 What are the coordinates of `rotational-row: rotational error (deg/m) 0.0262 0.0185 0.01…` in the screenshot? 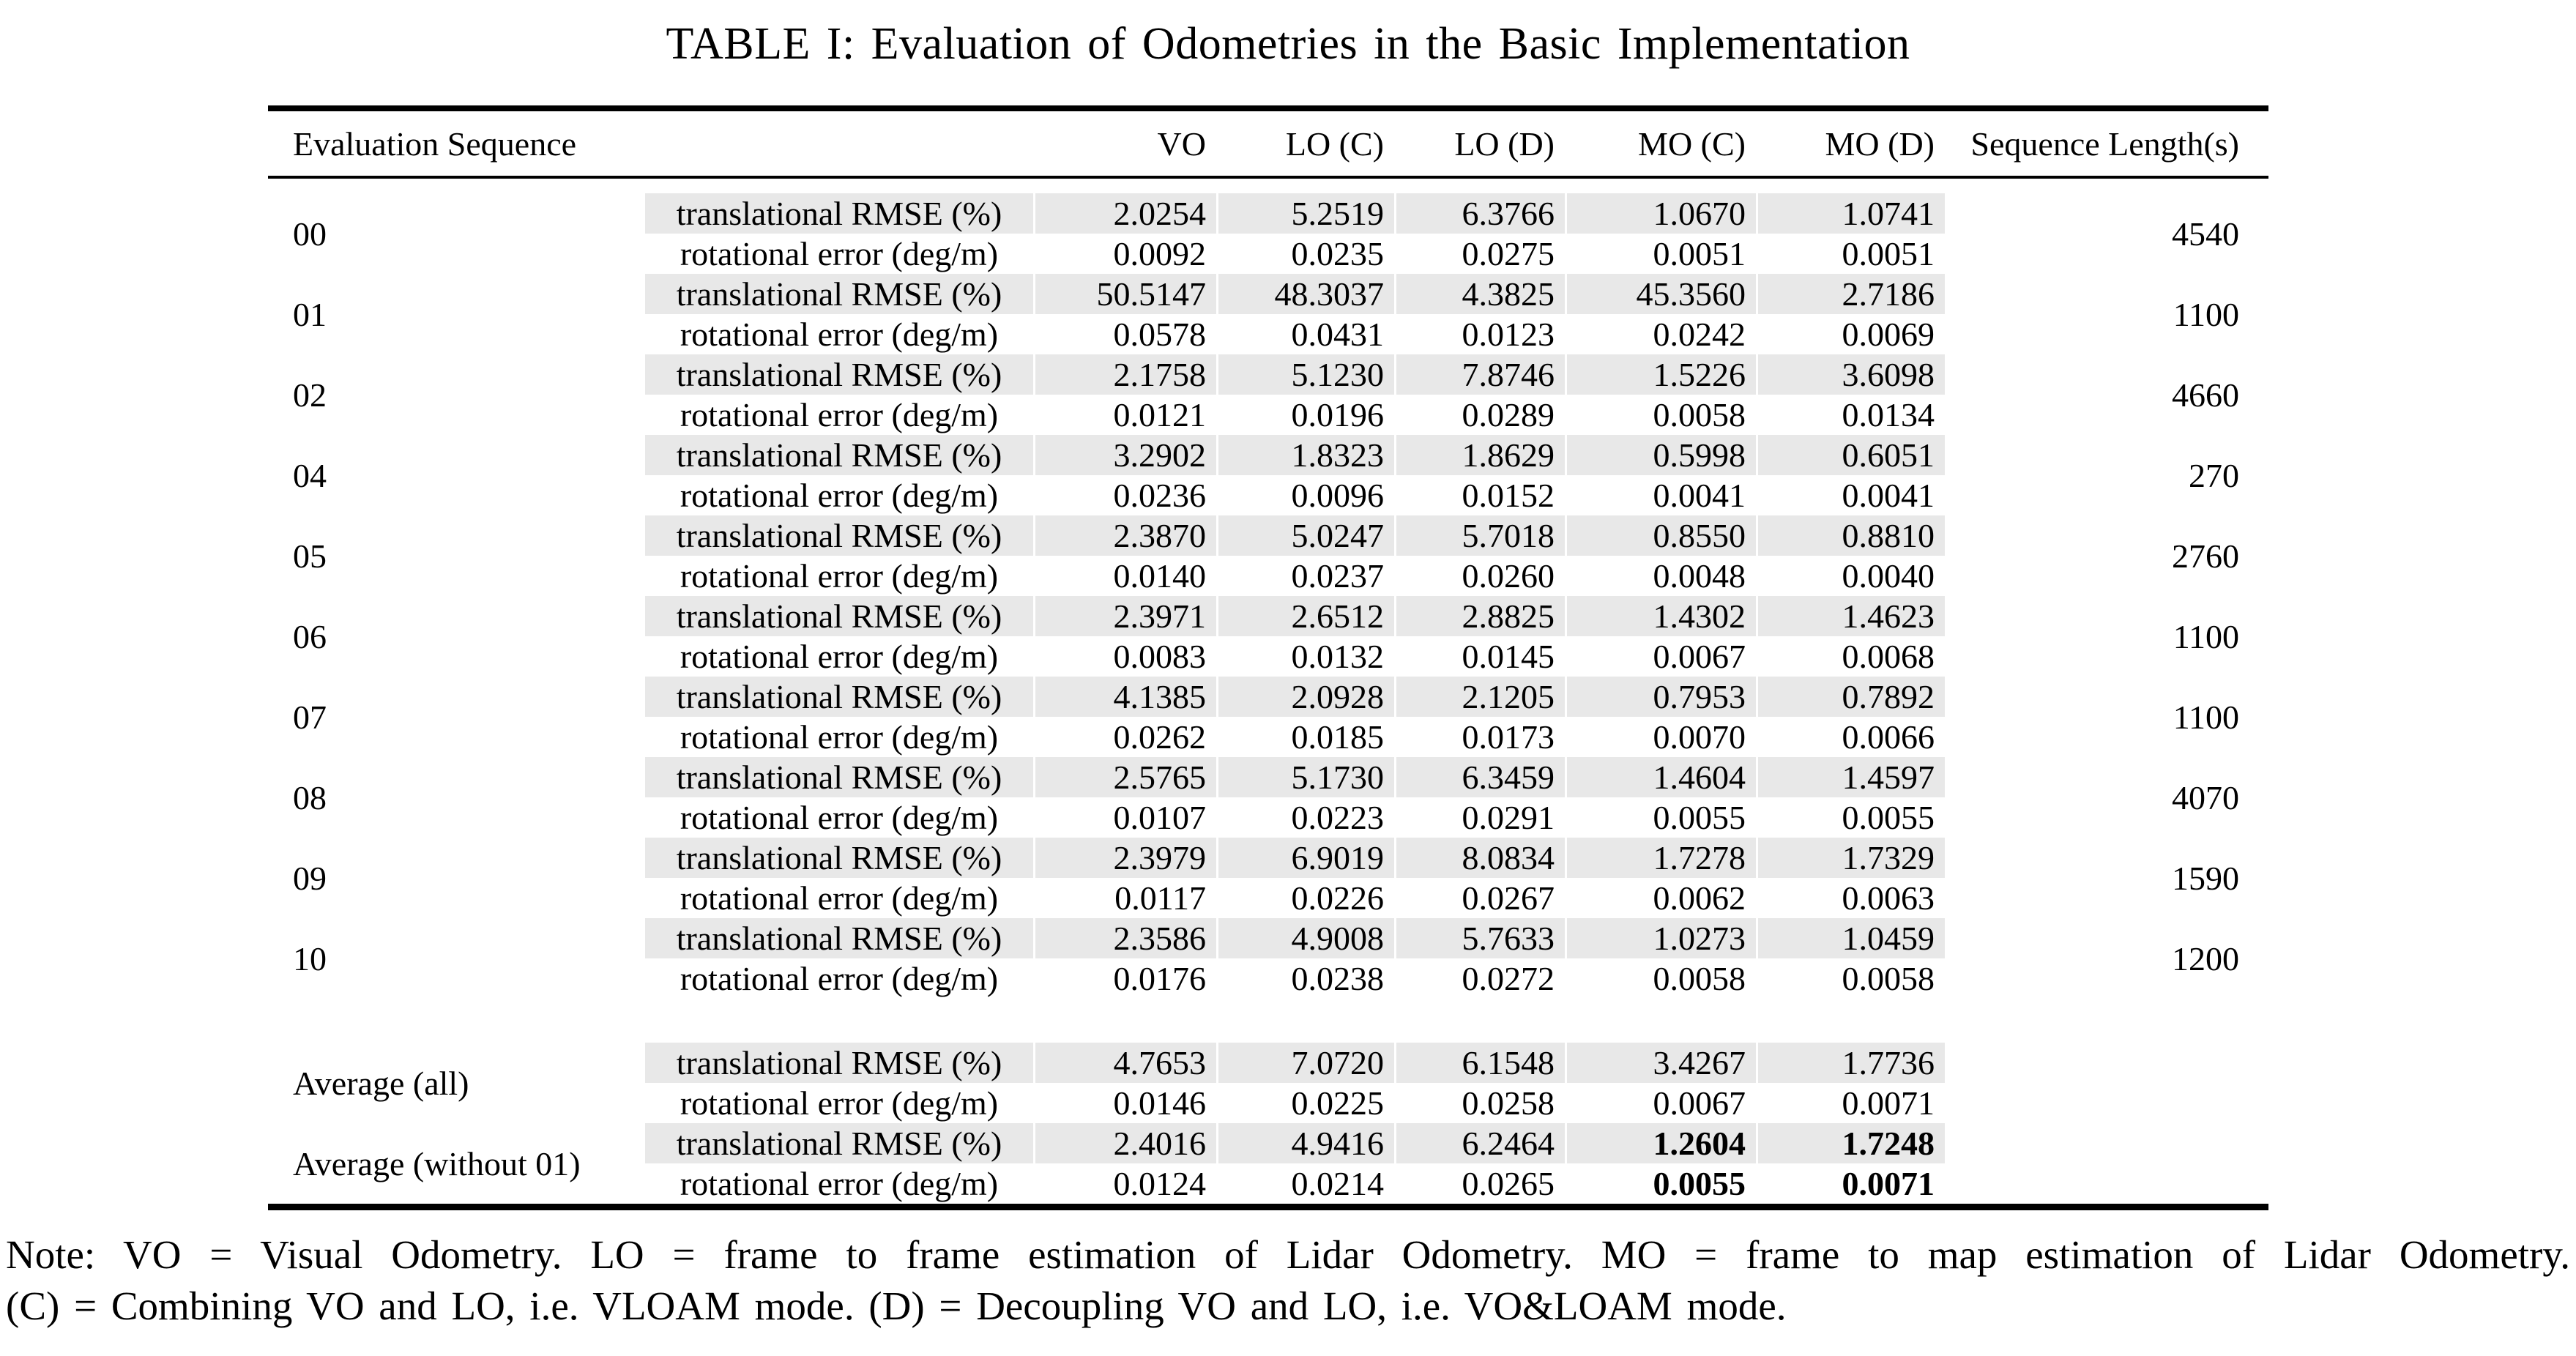 It's located at (1268, 737).